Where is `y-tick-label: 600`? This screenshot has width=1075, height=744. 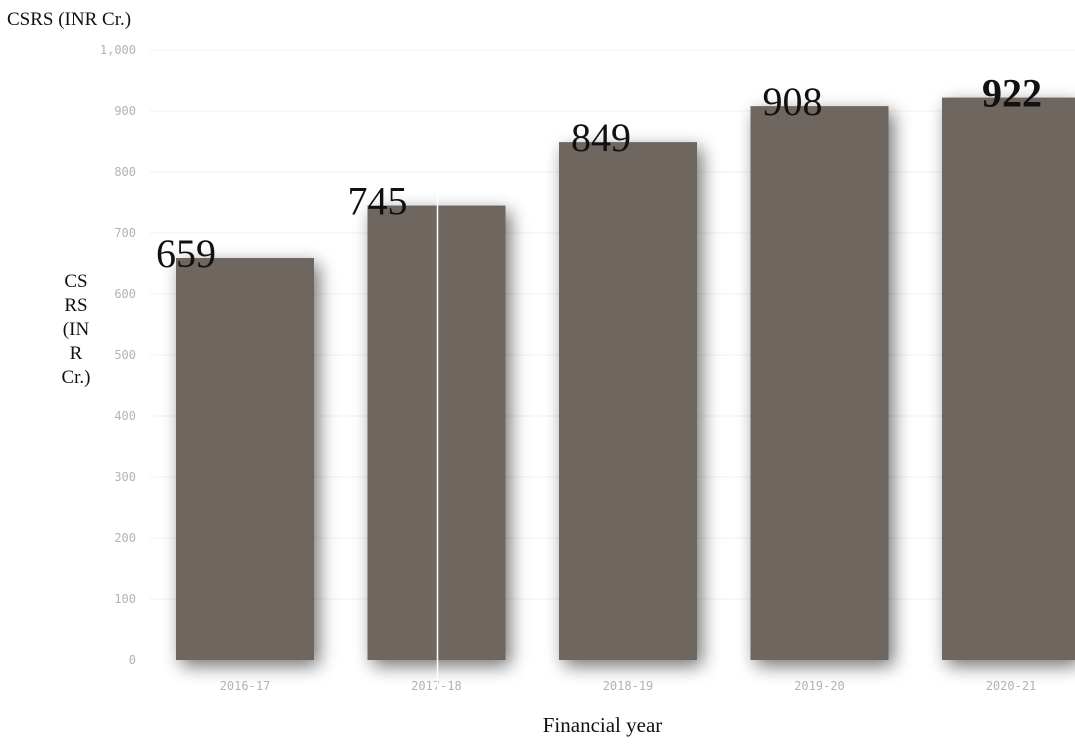
y-tick-label: 600 is located at coordinates (125, 294).